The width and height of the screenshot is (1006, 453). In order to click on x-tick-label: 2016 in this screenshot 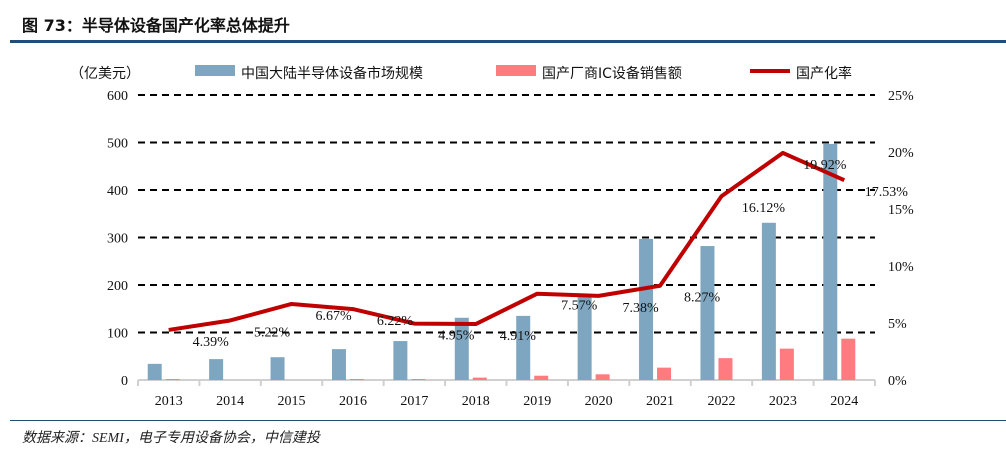, I will do `click(353, 401)`.